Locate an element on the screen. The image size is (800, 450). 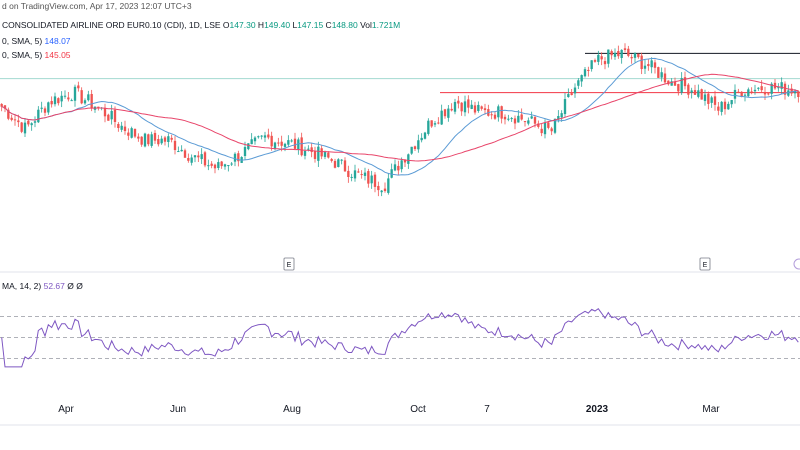
earnings-marker-box is located at coordinates (289, 264).